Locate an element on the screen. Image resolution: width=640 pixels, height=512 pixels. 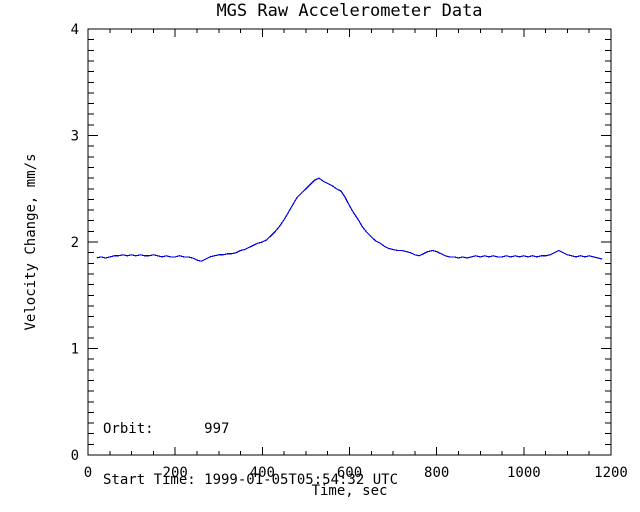
data-curve is located at coordinates (349, 219).